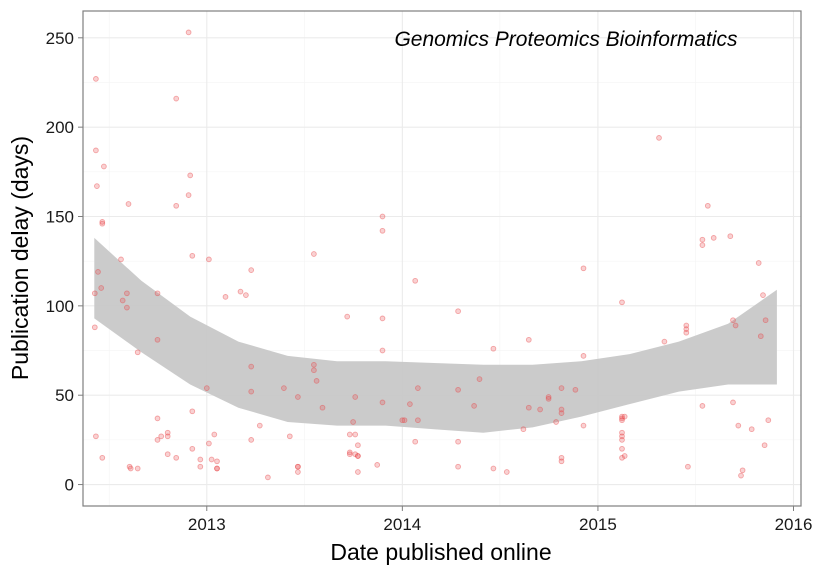 The width and height of the screenshot is (825, 570). What do you see at coordinates (64, 395) in the screenshot?
I see `y-tick-label: 50` at bounding box center [64, 395].